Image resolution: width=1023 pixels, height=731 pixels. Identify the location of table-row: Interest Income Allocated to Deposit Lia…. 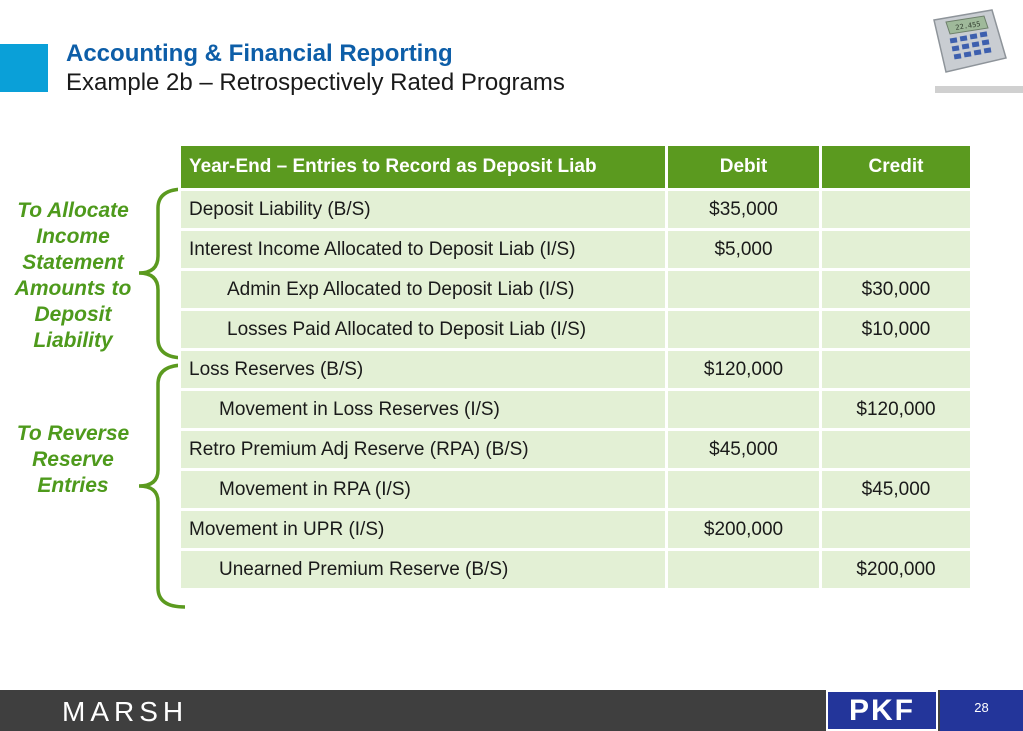
(575, 249).